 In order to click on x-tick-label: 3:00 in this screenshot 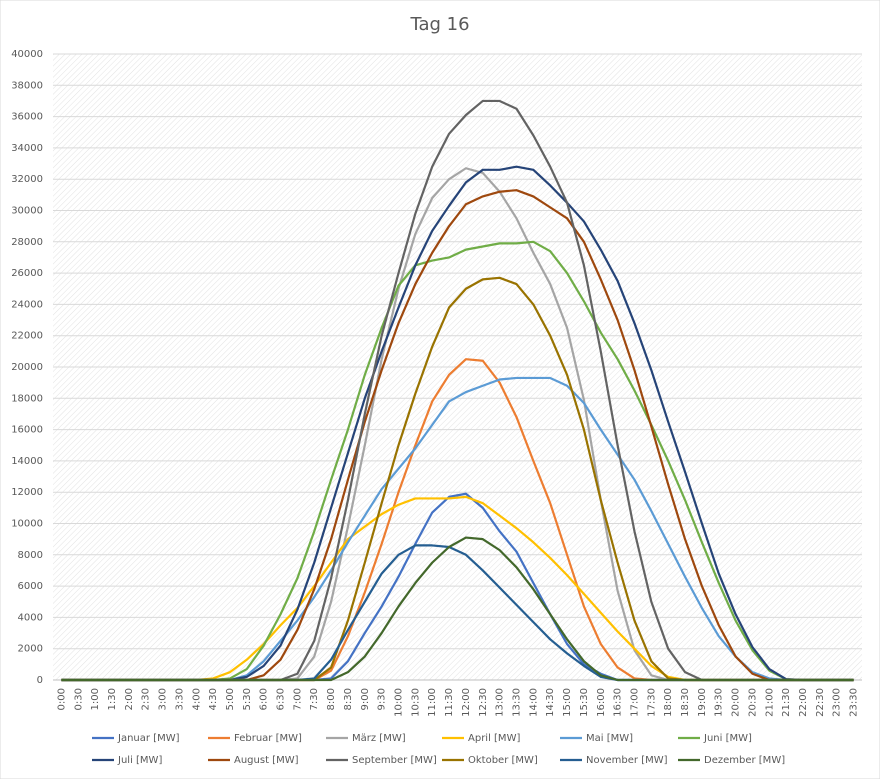, I will do `click(163, 699)`.